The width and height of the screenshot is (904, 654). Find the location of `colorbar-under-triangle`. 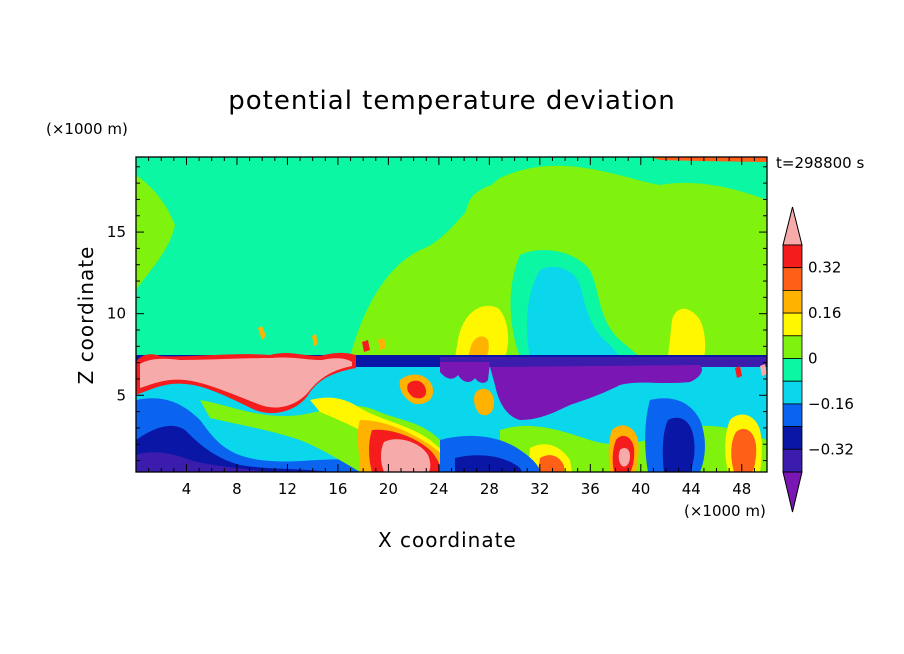

colorbar-under-triangle is located at coordinates (792, 492).